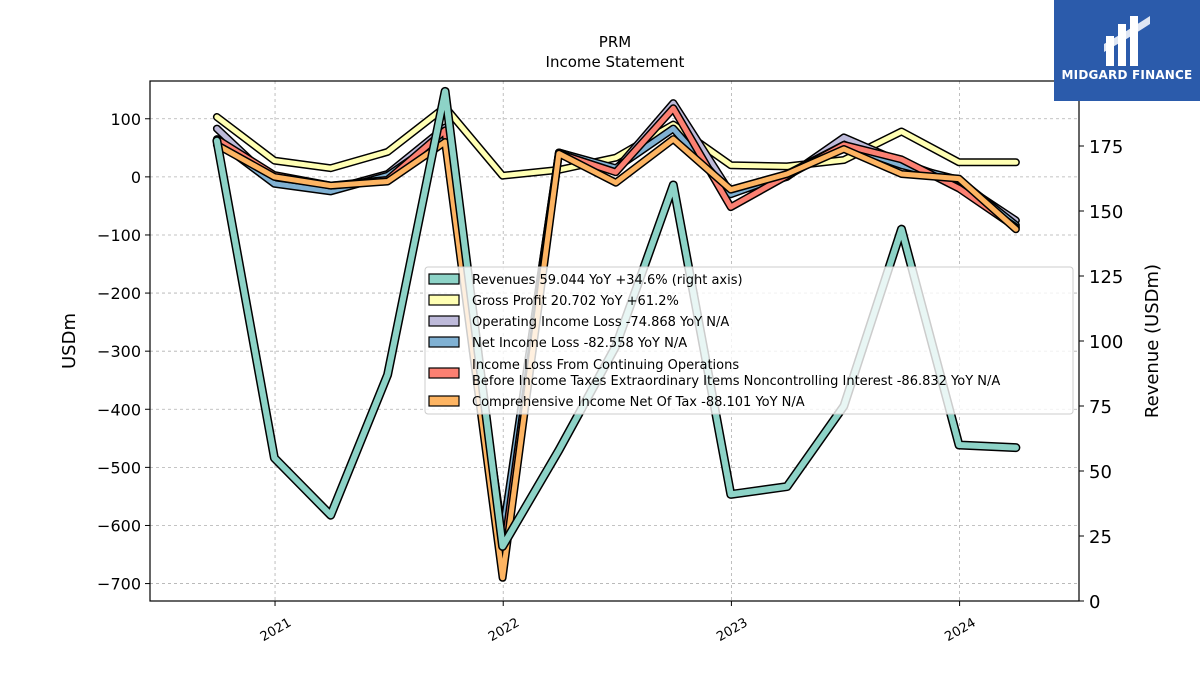 The height and width of the screenshot is (675, 1200). What do you see at coordinates (119, 293) in the screenshot?
I see `y-tick-label: −200` at bounding box center [119, 293].